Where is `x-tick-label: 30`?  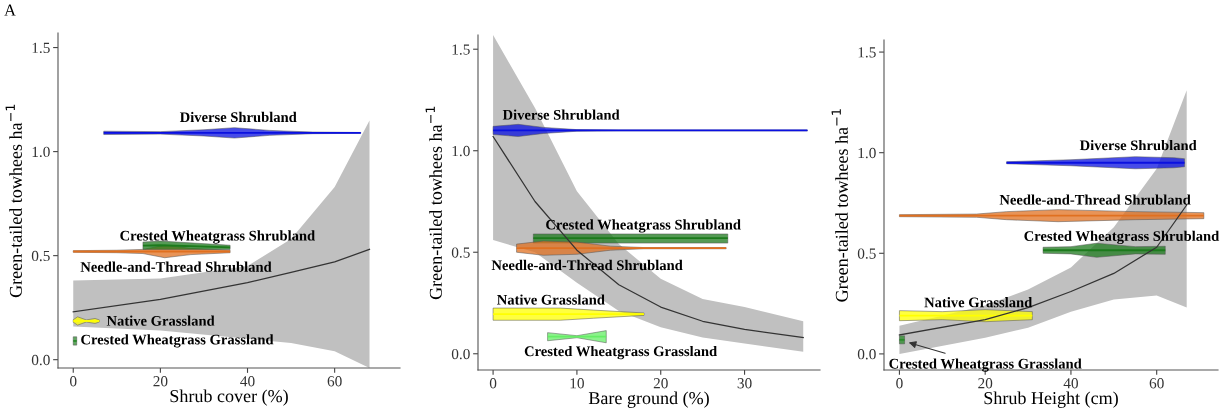
x-tick-label: 30 is located at coordinates (744, 383).